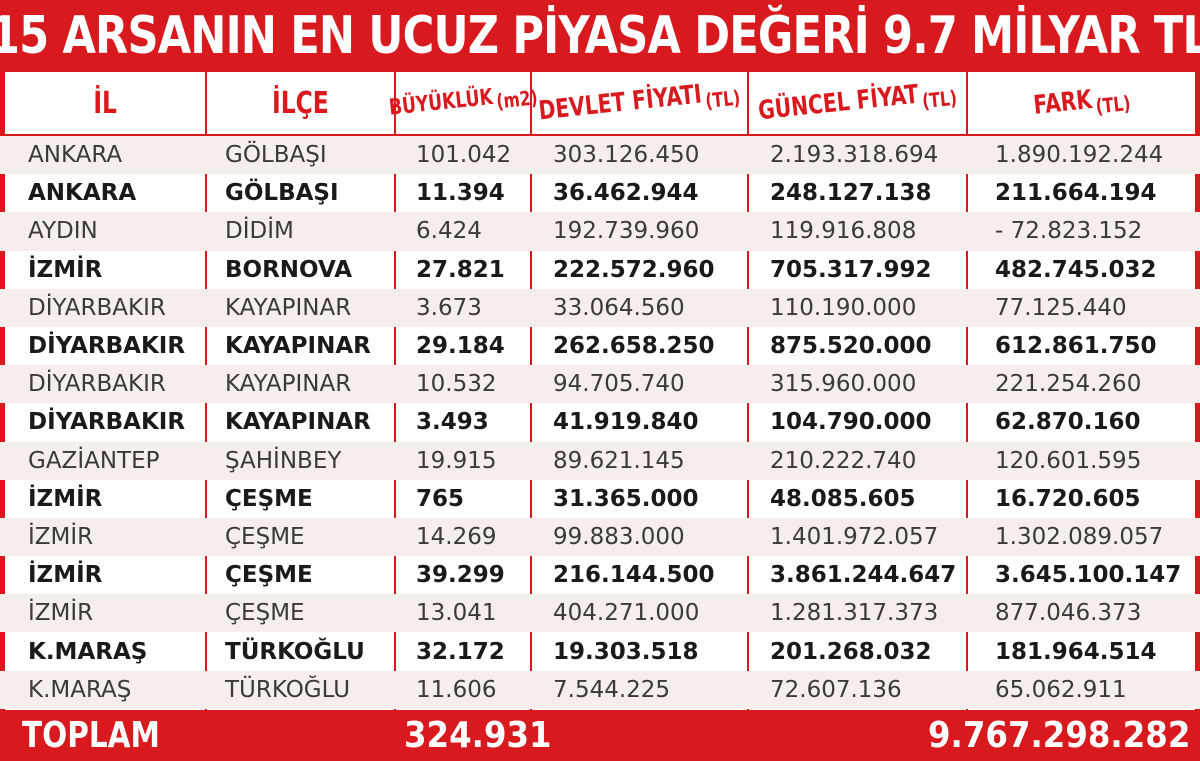  Describe the element at coordinates (460, 269) in the screenshot. I see `cell-buyukluk: 27.821` at that location.